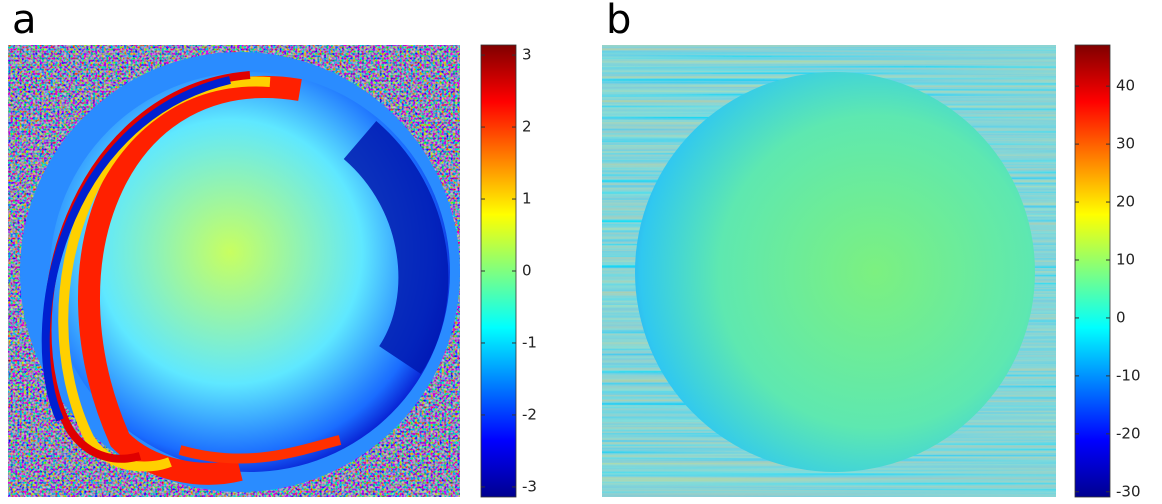 Image resolution: width=1162 pixels, height=504 pixels. I want to click on colorbar-tick-label: 40, so click(1125, 86).